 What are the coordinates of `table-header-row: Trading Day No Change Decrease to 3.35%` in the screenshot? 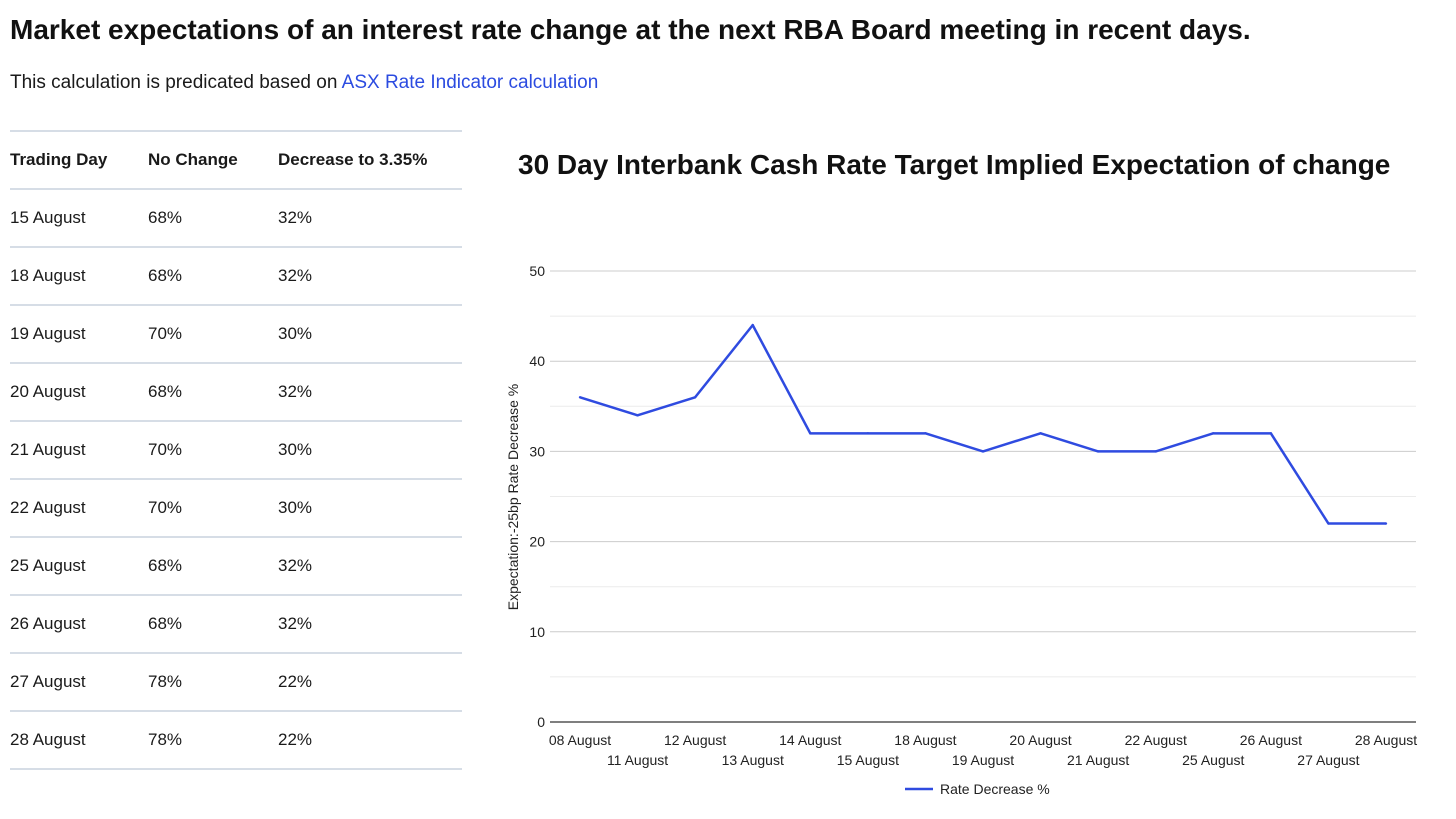 It's located at (236, 161).